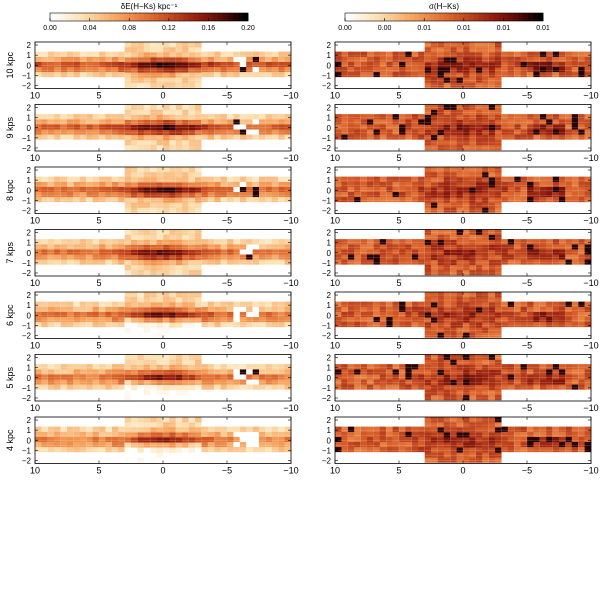 The width and height of the screenshot is (600, 592). Describe the element at coordinates (327, 273) in the screenshot. I see `y-tick-label: −2` at that location.